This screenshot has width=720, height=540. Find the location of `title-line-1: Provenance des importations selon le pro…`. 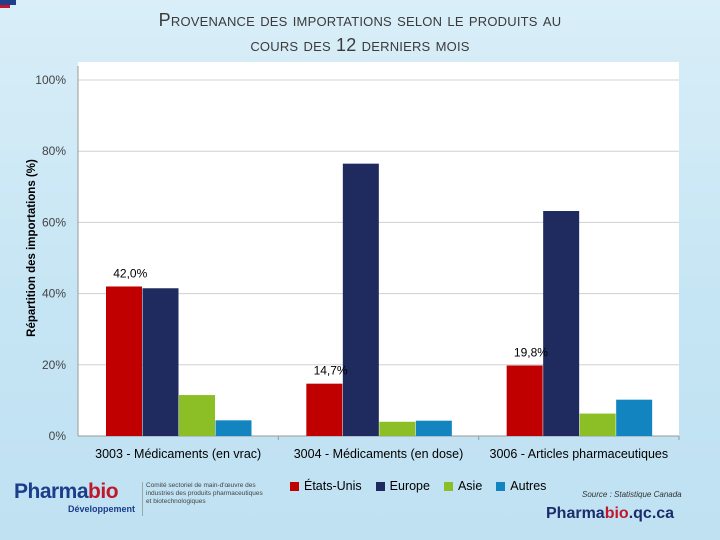

title-line-1: Provenance des importations selon le pro… is located at coordinates (360, 20).